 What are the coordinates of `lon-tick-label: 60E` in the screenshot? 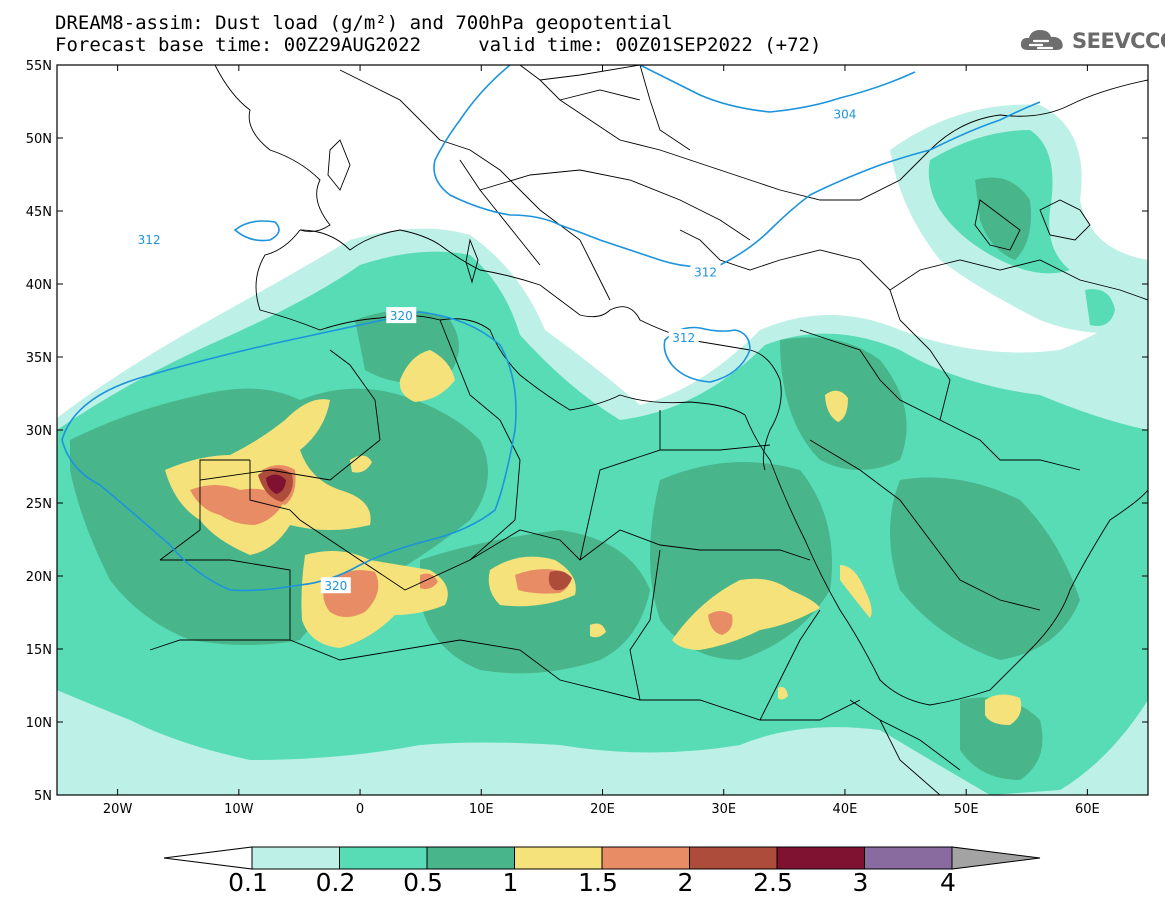 It's located at (1087, 809).